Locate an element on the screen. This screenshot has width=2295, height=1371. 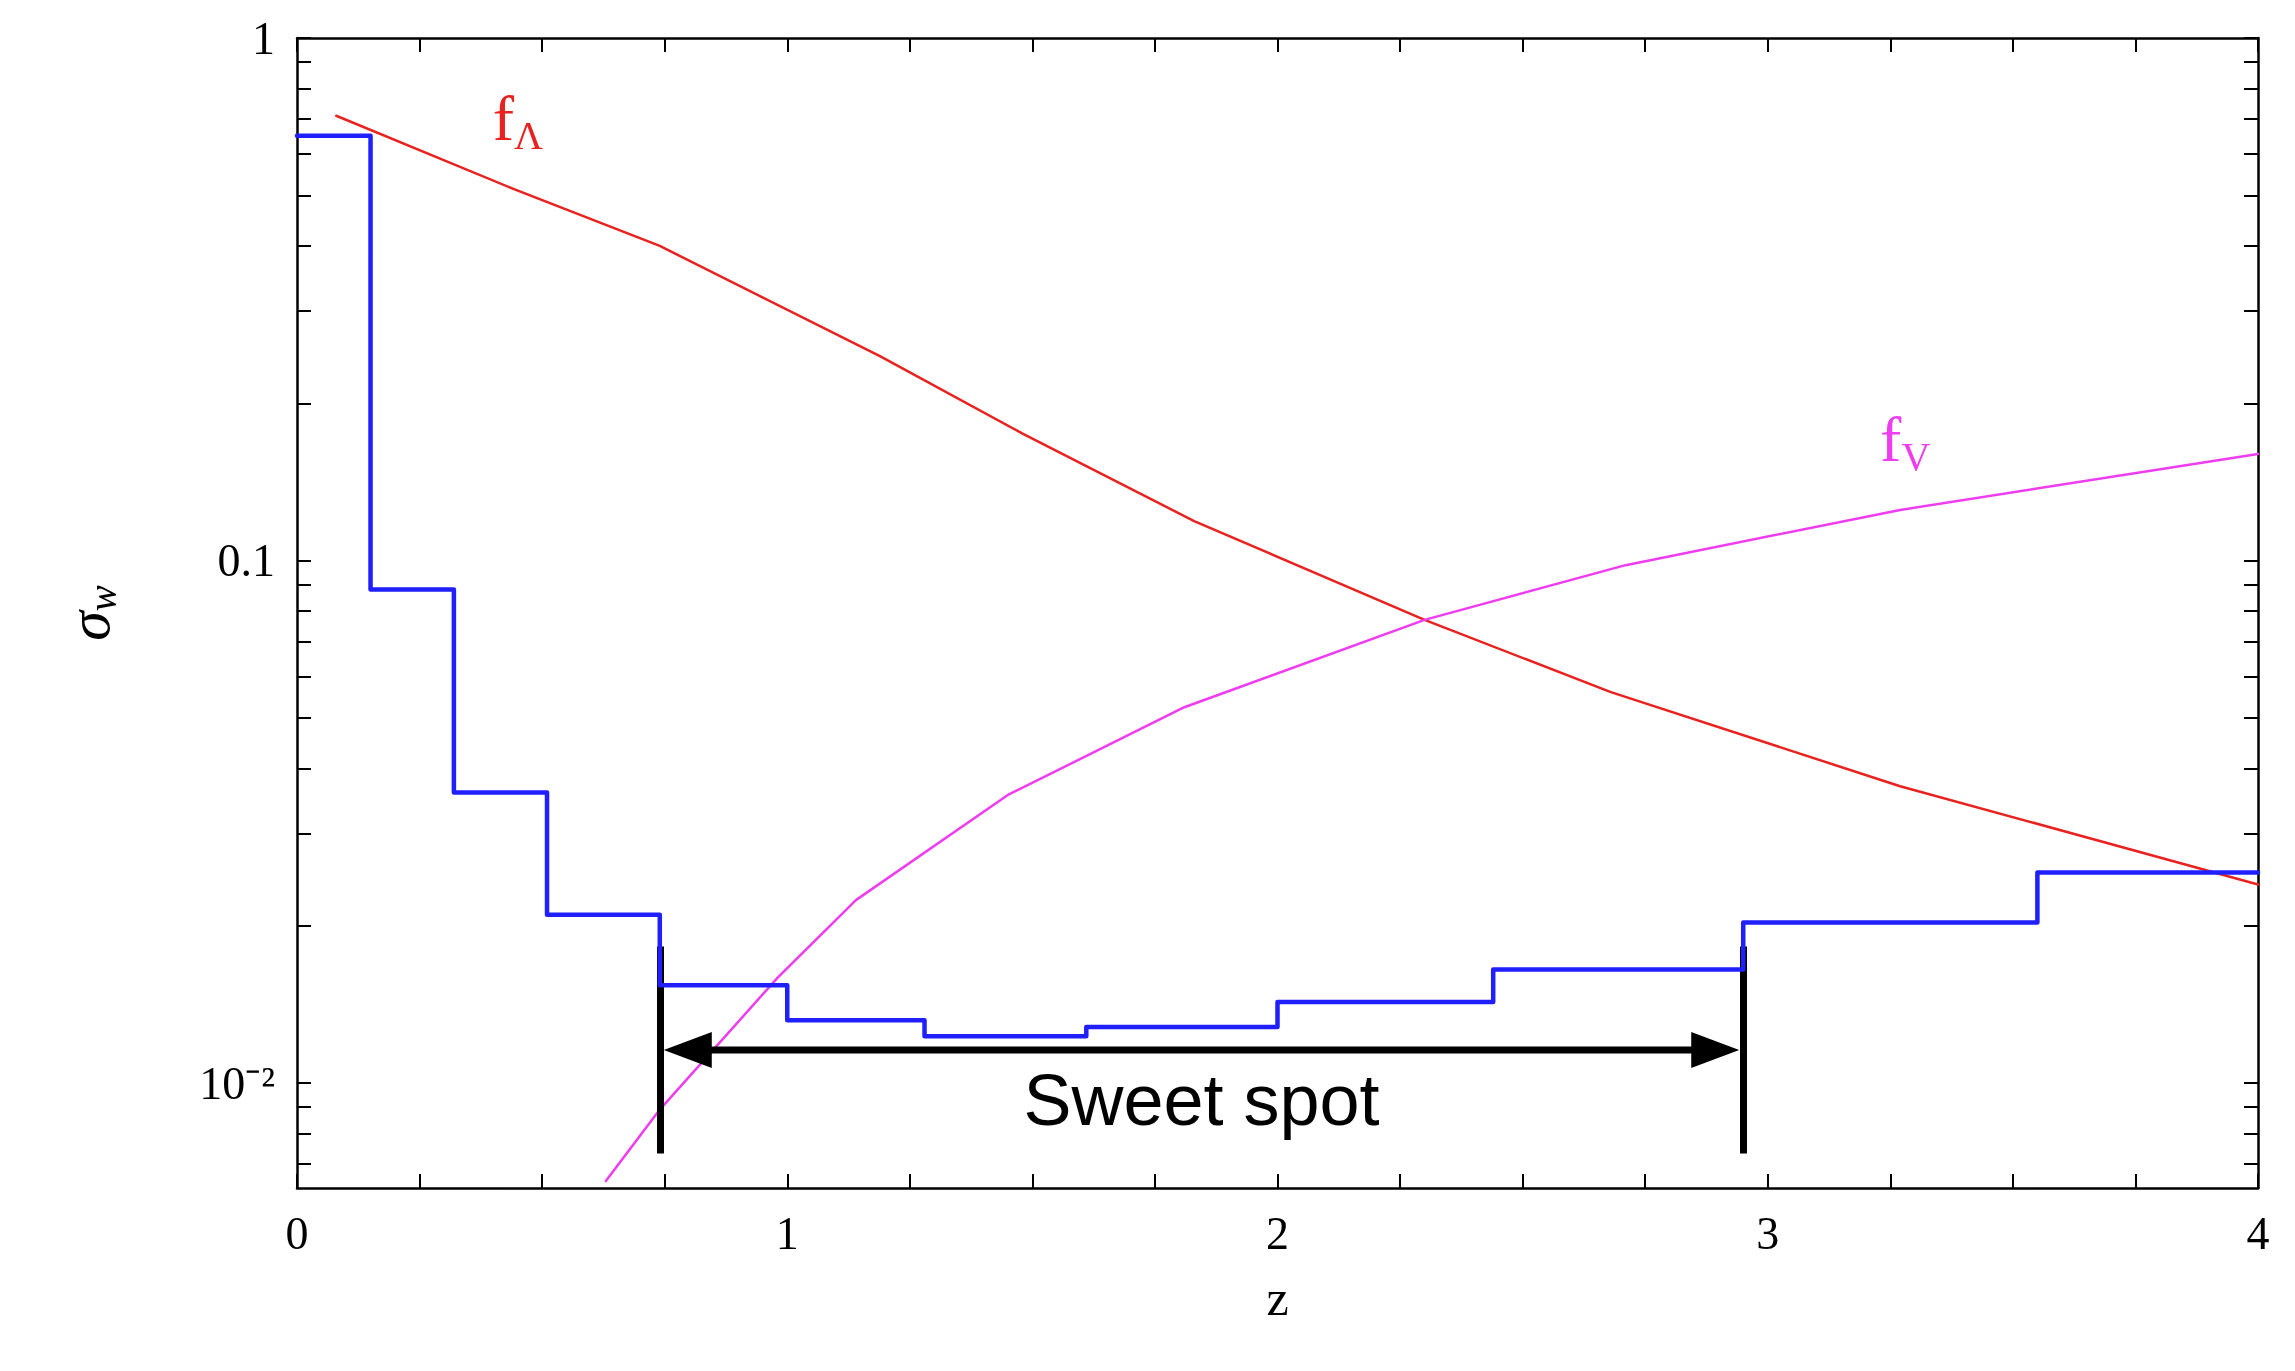
x-tick-label: 2 is located at coordinates (1277, 1233).